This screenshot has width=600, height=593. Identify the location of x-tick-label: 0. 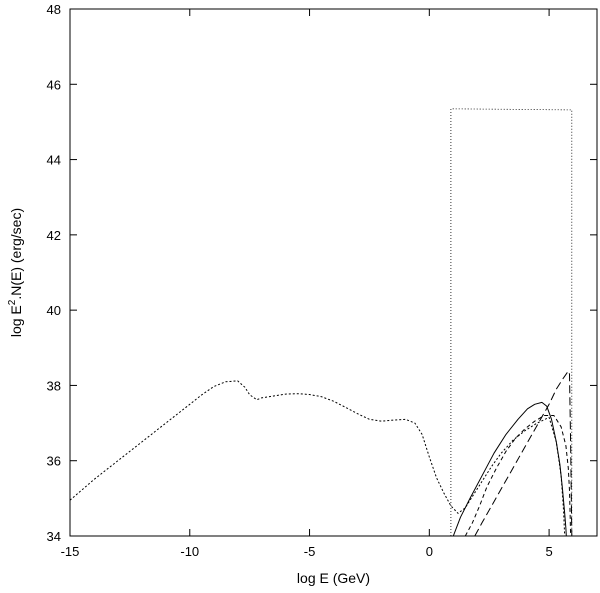
(429, 551).